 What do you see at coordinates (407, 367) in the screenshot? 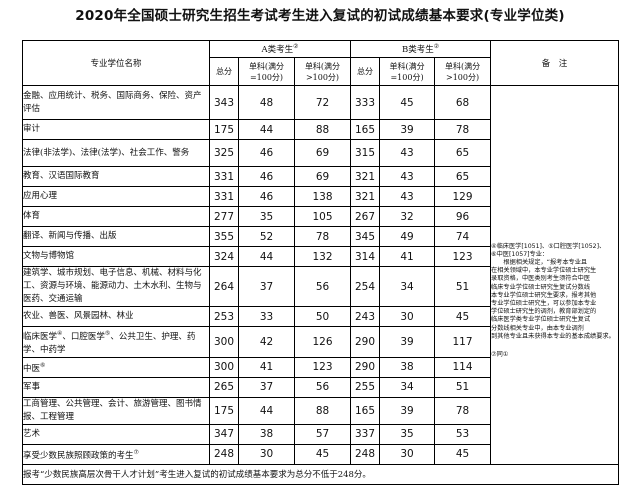
I see `row-b-single1: 38` at bounding box center [407, 367].